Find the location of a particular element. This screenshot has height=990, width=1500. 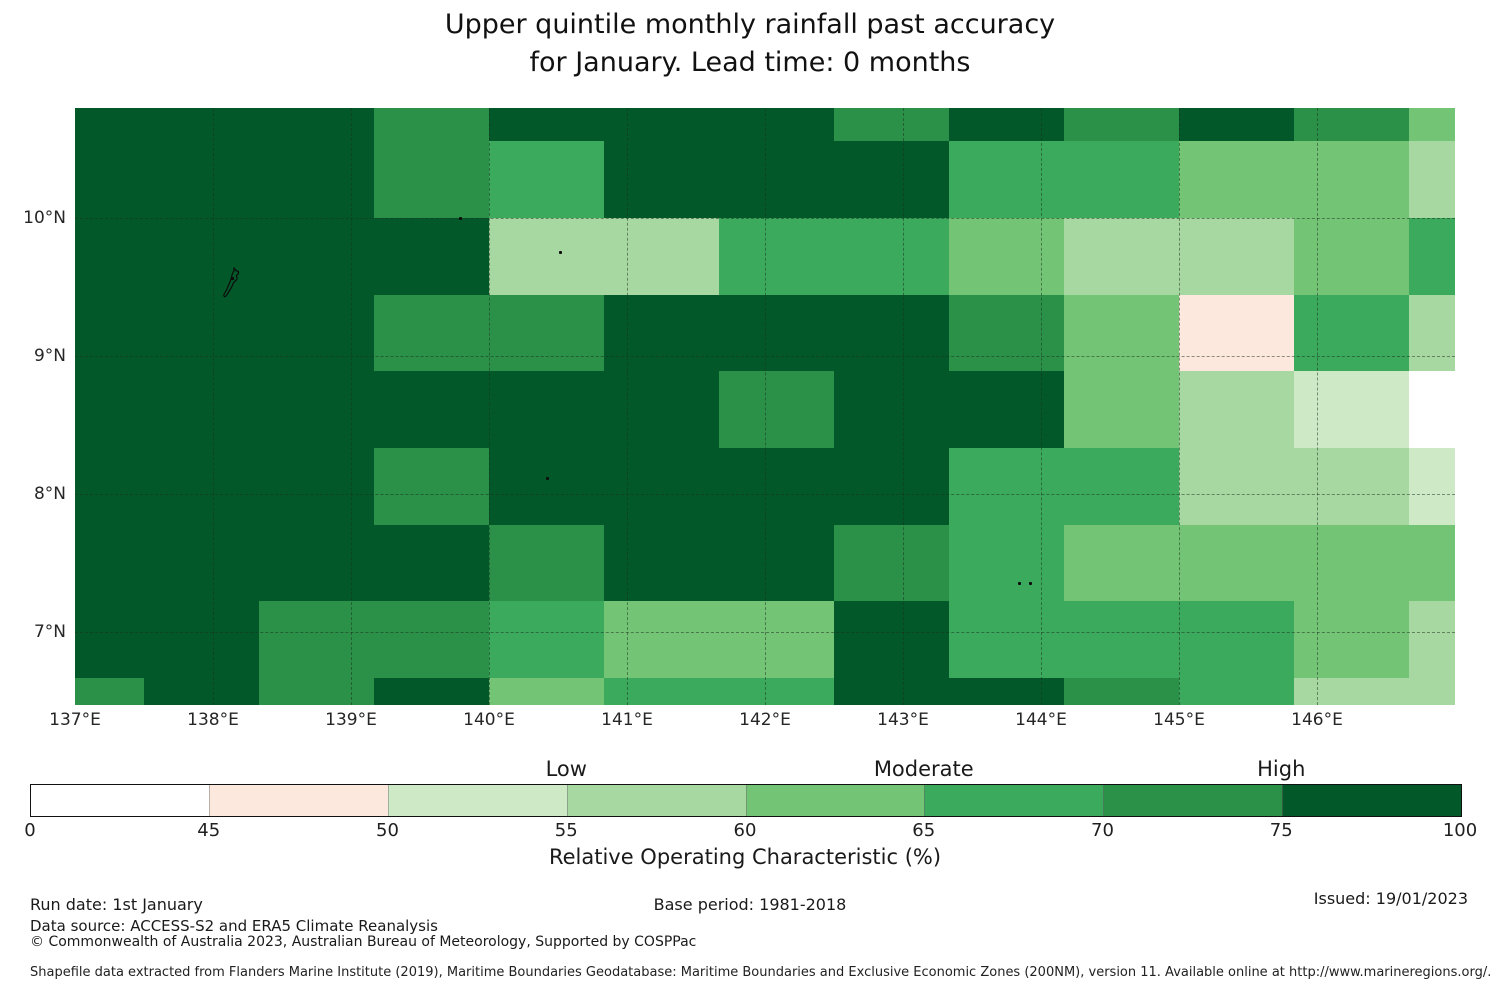

x-tick-label: 138°E is located at coordinates (213, 720).